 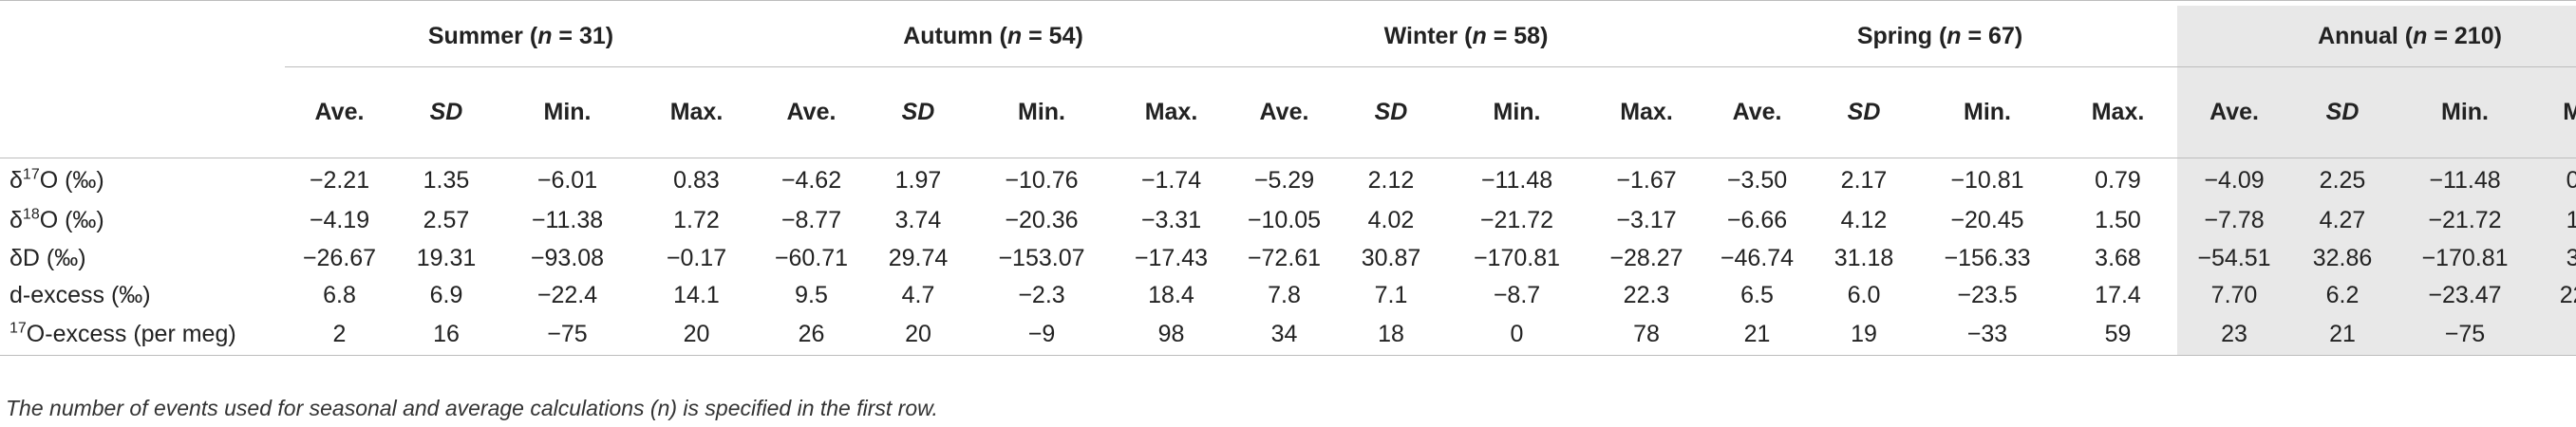 I want to click on table-cell: −8.7, so click(x=1517, y=296).